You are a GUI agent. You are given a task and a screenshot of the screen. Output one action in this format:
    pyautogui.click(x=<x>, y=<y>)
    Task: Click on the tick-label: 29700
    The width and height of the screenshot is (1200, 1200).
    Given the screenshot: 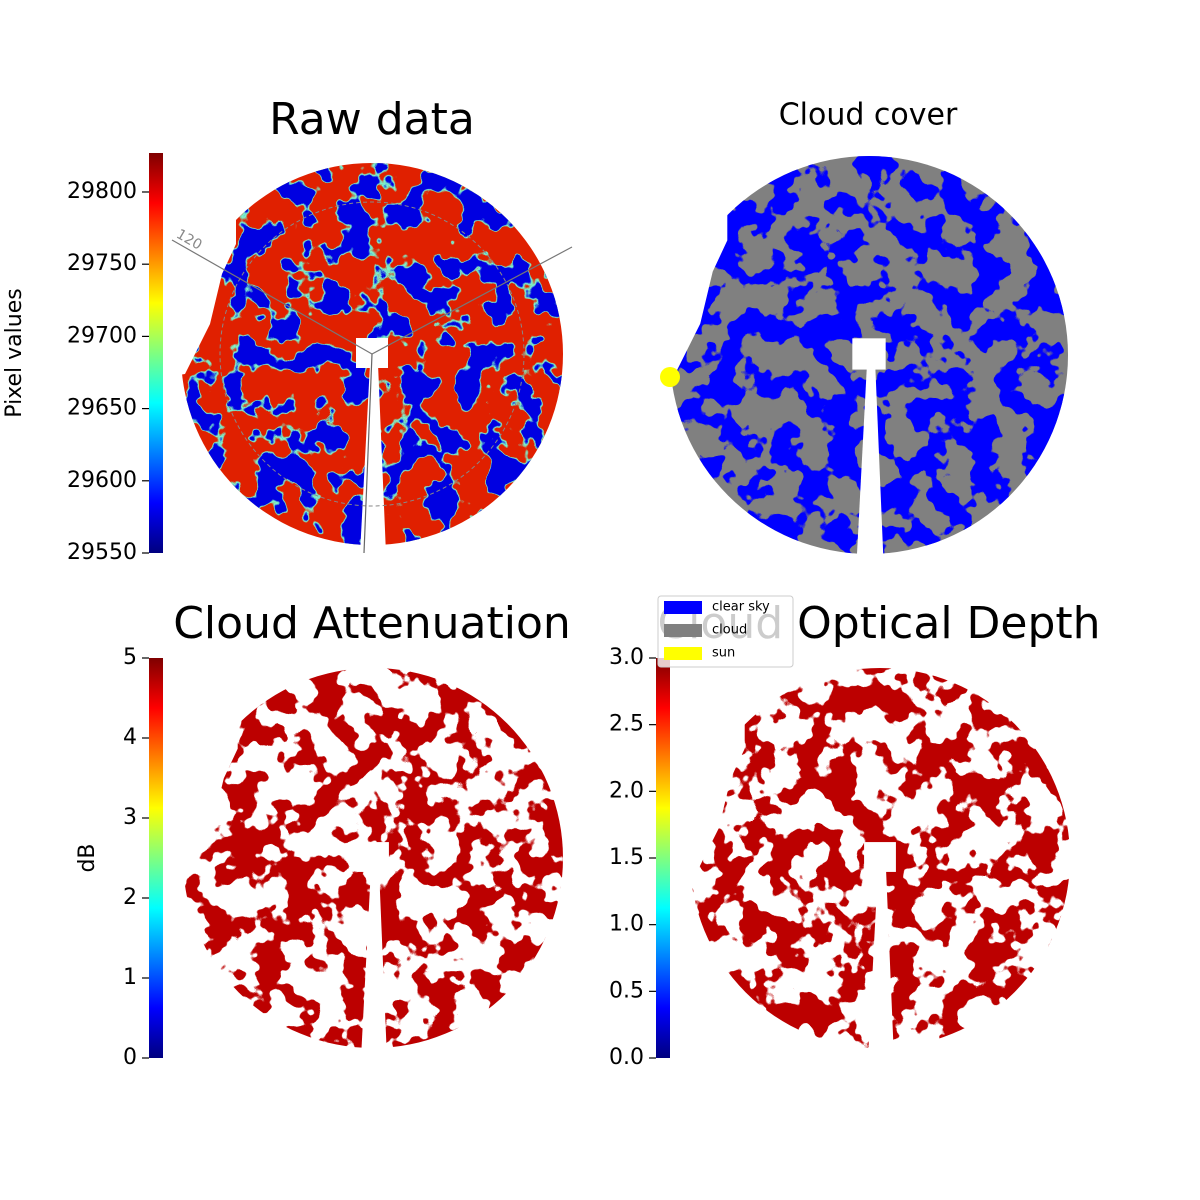 What is the action you would take?
    pyautogui.click(x=102, y=335)
    